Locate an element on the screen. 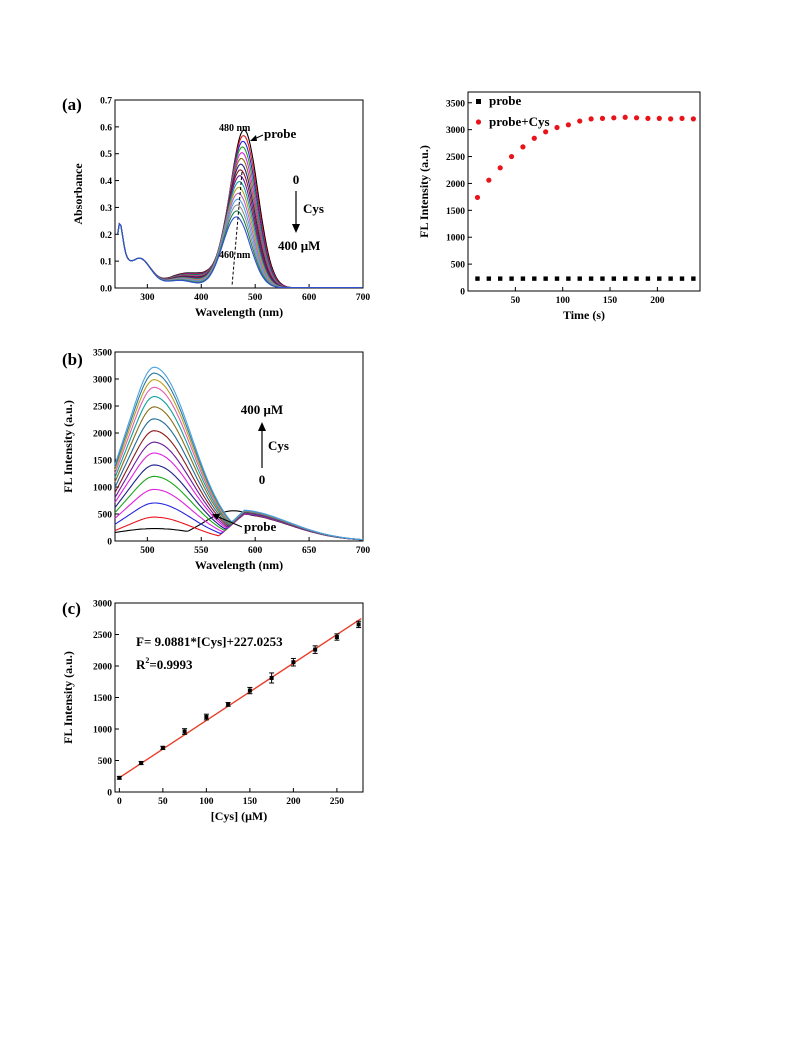  y-tick-label: 3500 is located at coordinates (102, 354).